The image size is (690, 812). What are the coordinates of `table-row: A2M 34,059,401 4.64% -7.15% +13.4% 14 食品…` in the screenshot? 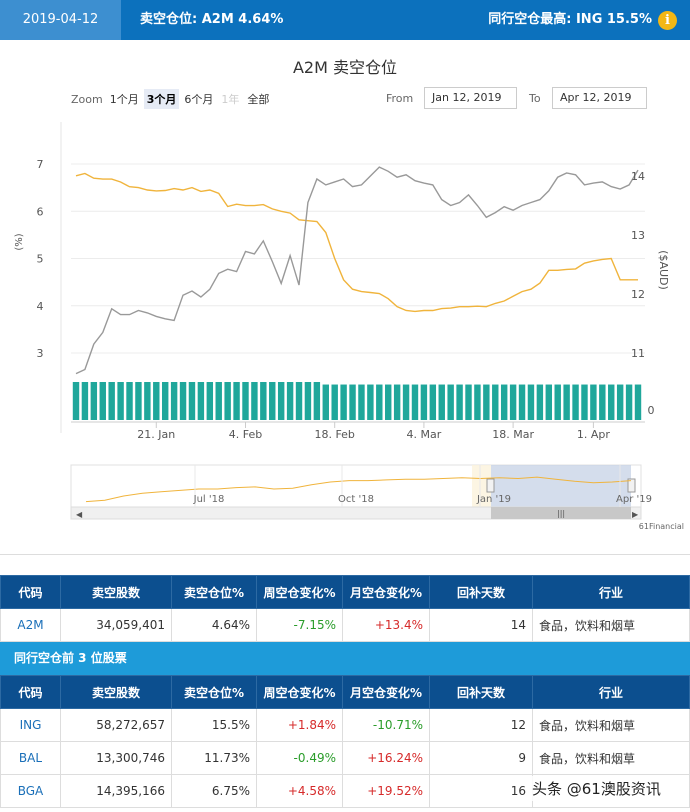 It's located at (345, 625).